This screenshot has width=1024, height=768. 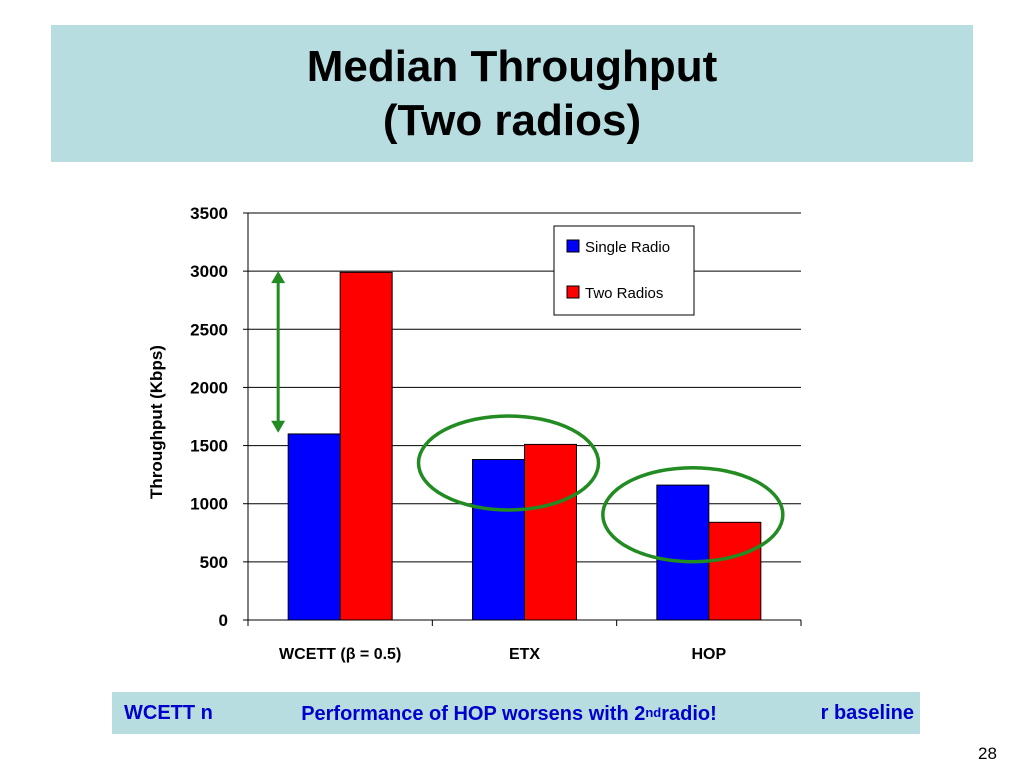 I want to click on legend-label: Two Radios, so click(x=624, y=293).